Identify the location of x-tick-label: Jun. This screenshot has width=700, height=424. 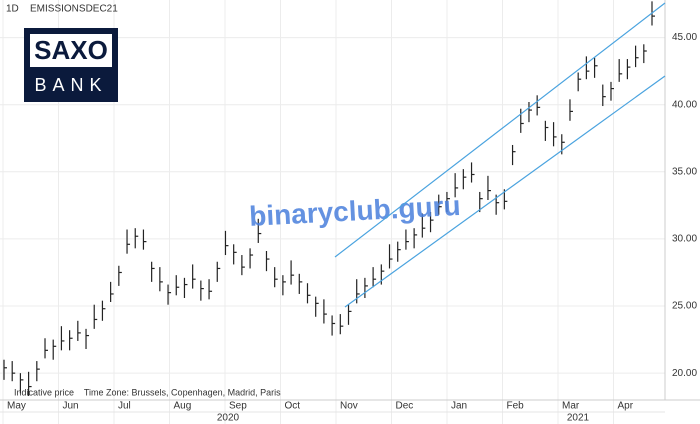
(71, 406).